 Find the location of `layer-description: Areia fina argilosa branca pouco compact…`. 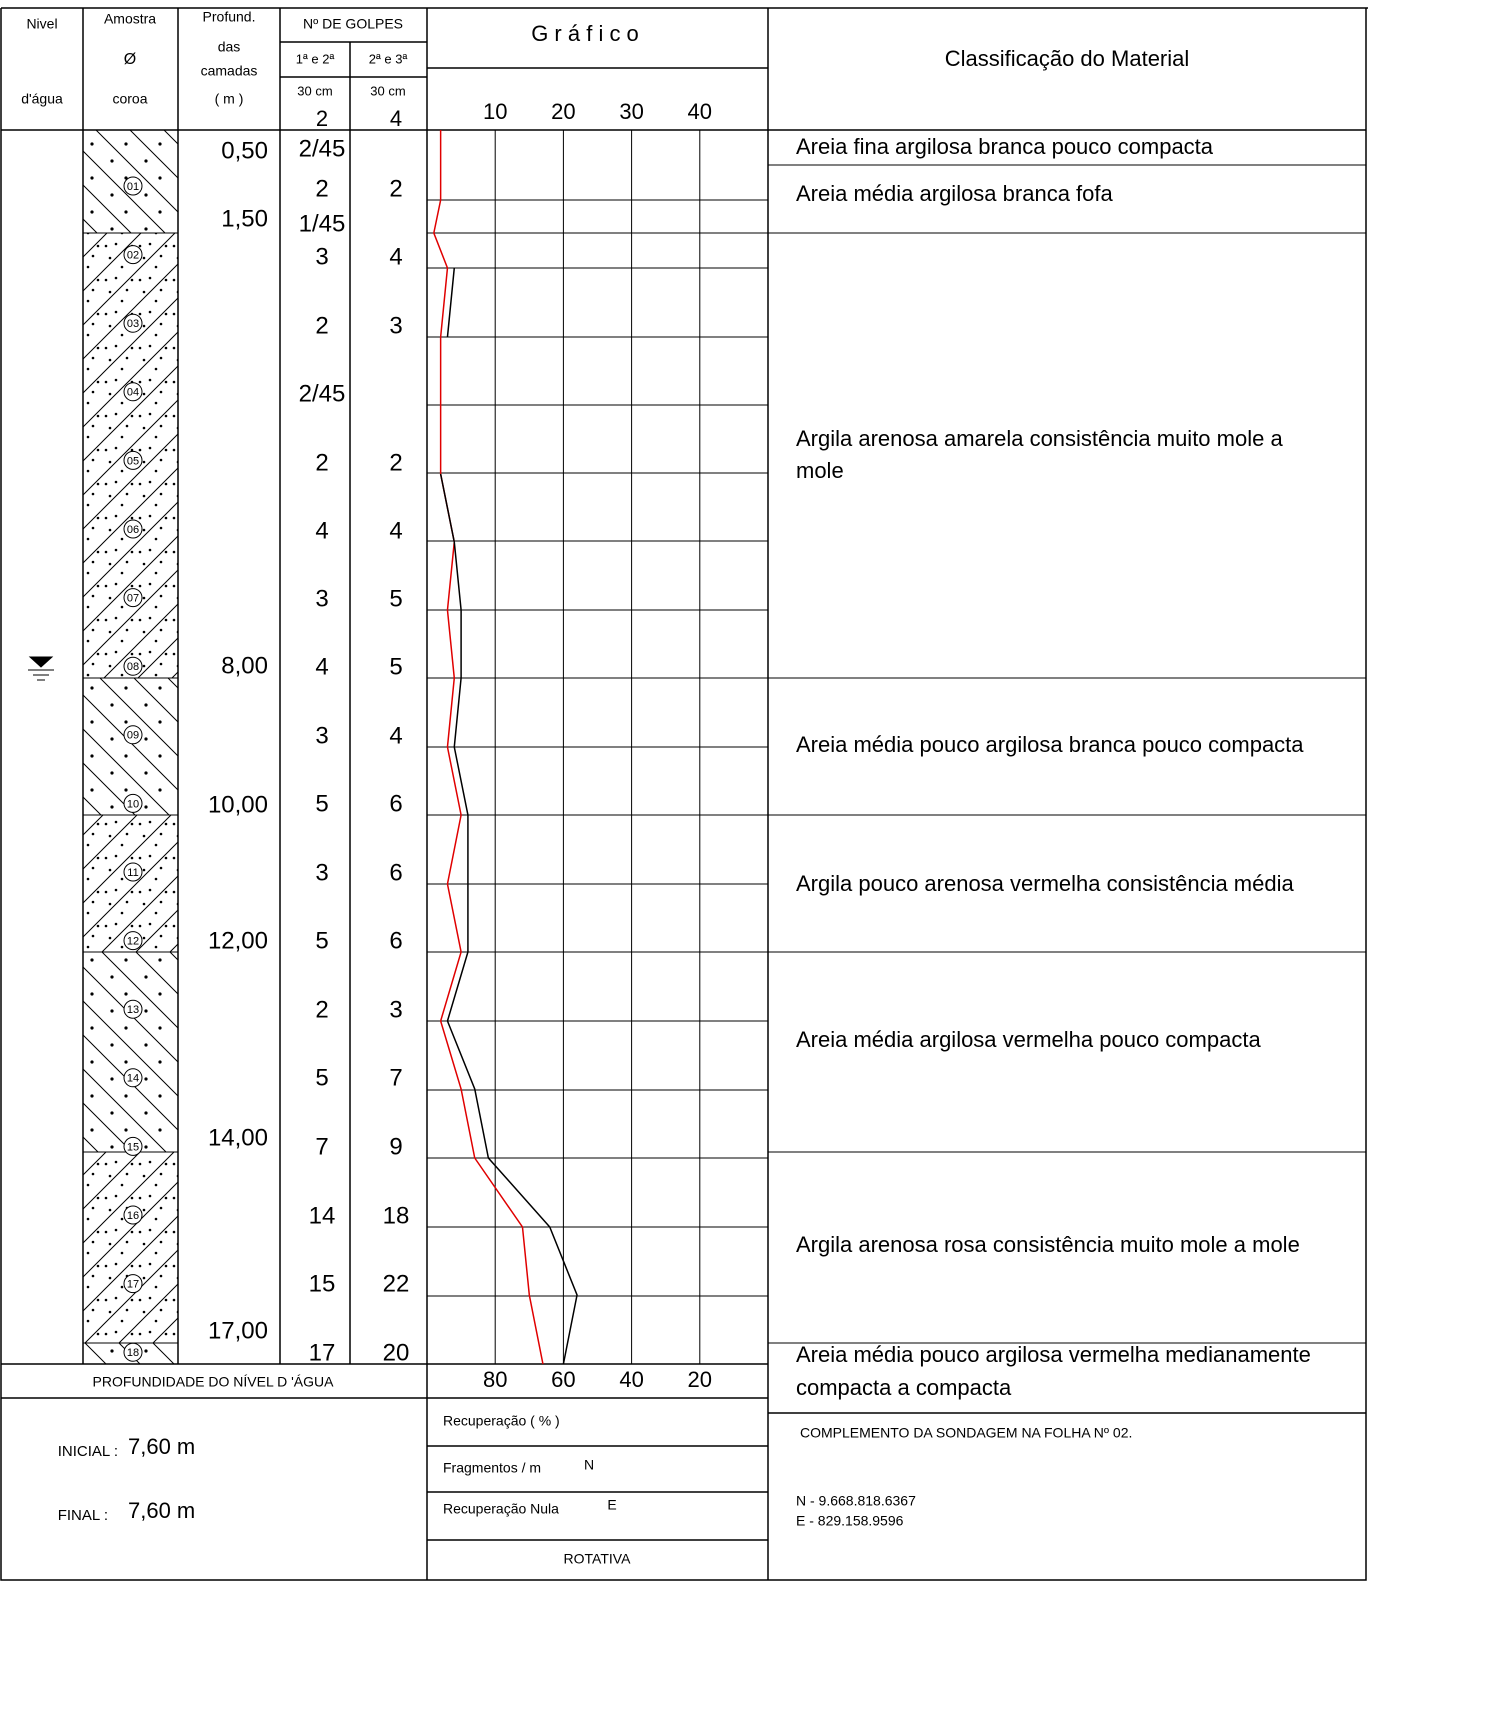

layer-description: Areia fina argilosa branca pouco compact… is located at coordinates (1005, 146).